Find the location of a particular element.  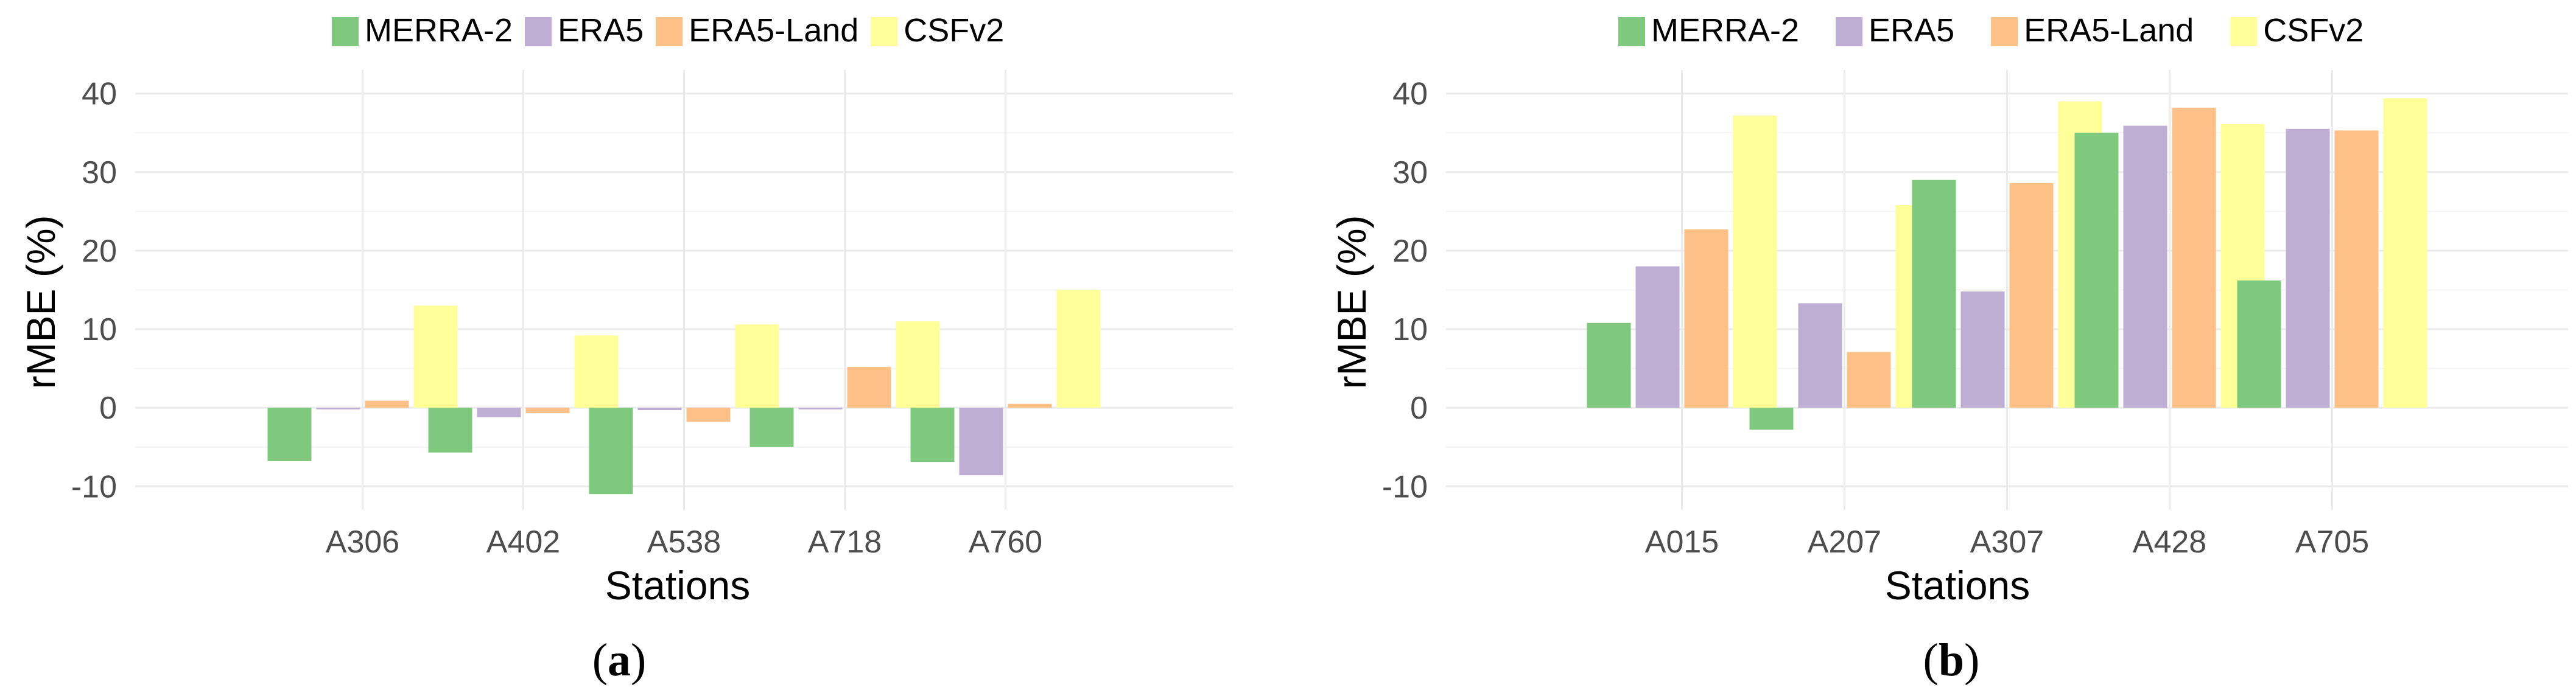

bar-merra-2-a207 is located at coordinates (1771, 419).